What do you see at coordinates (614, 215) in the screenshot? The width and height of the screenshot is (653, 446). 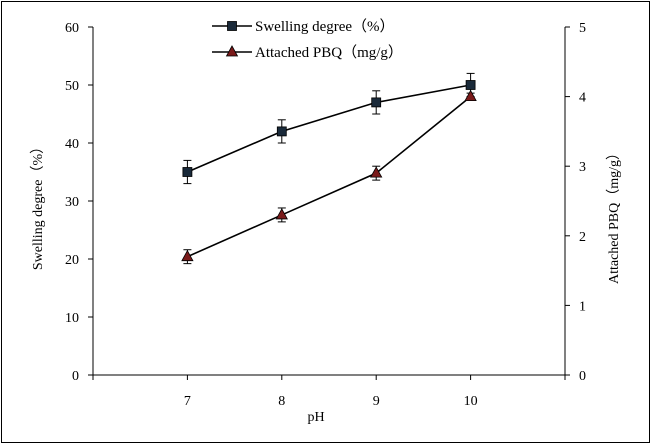 I see `y-right-axis-title: Attached PBQ（mg/g）` at bounding box center [614, 215].